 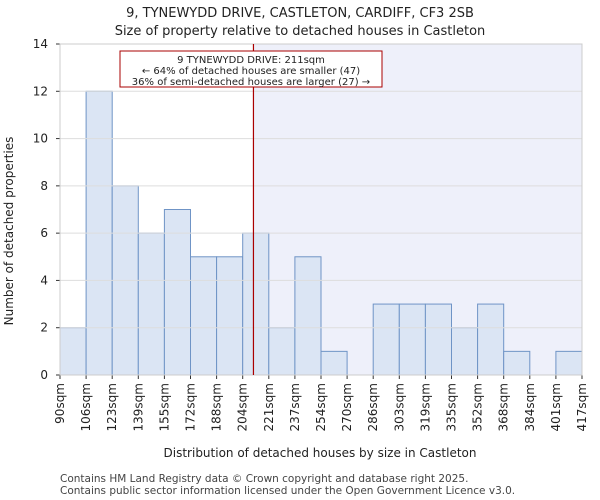 I want to click on x-tick-label: 270sqm, so click(x=347, y=407).